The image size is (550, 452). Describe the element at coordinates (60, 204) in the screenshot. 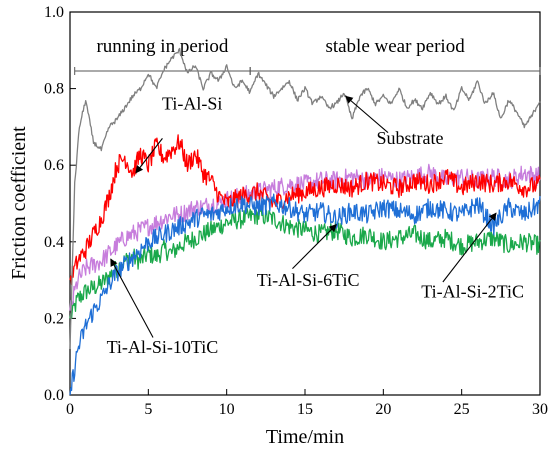

I see `y-axis-ticks: 0.0 0.2 0.4 0.6 0.8 1.0` at that location.